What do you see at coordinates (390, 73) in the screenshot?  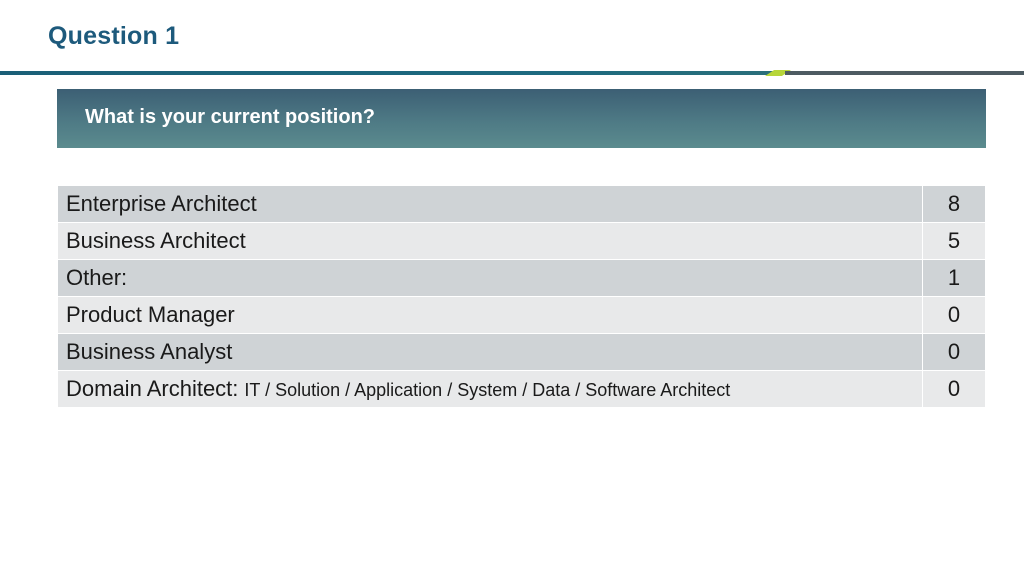 I see `divider-main-segment` at bounding box center [390, 73].